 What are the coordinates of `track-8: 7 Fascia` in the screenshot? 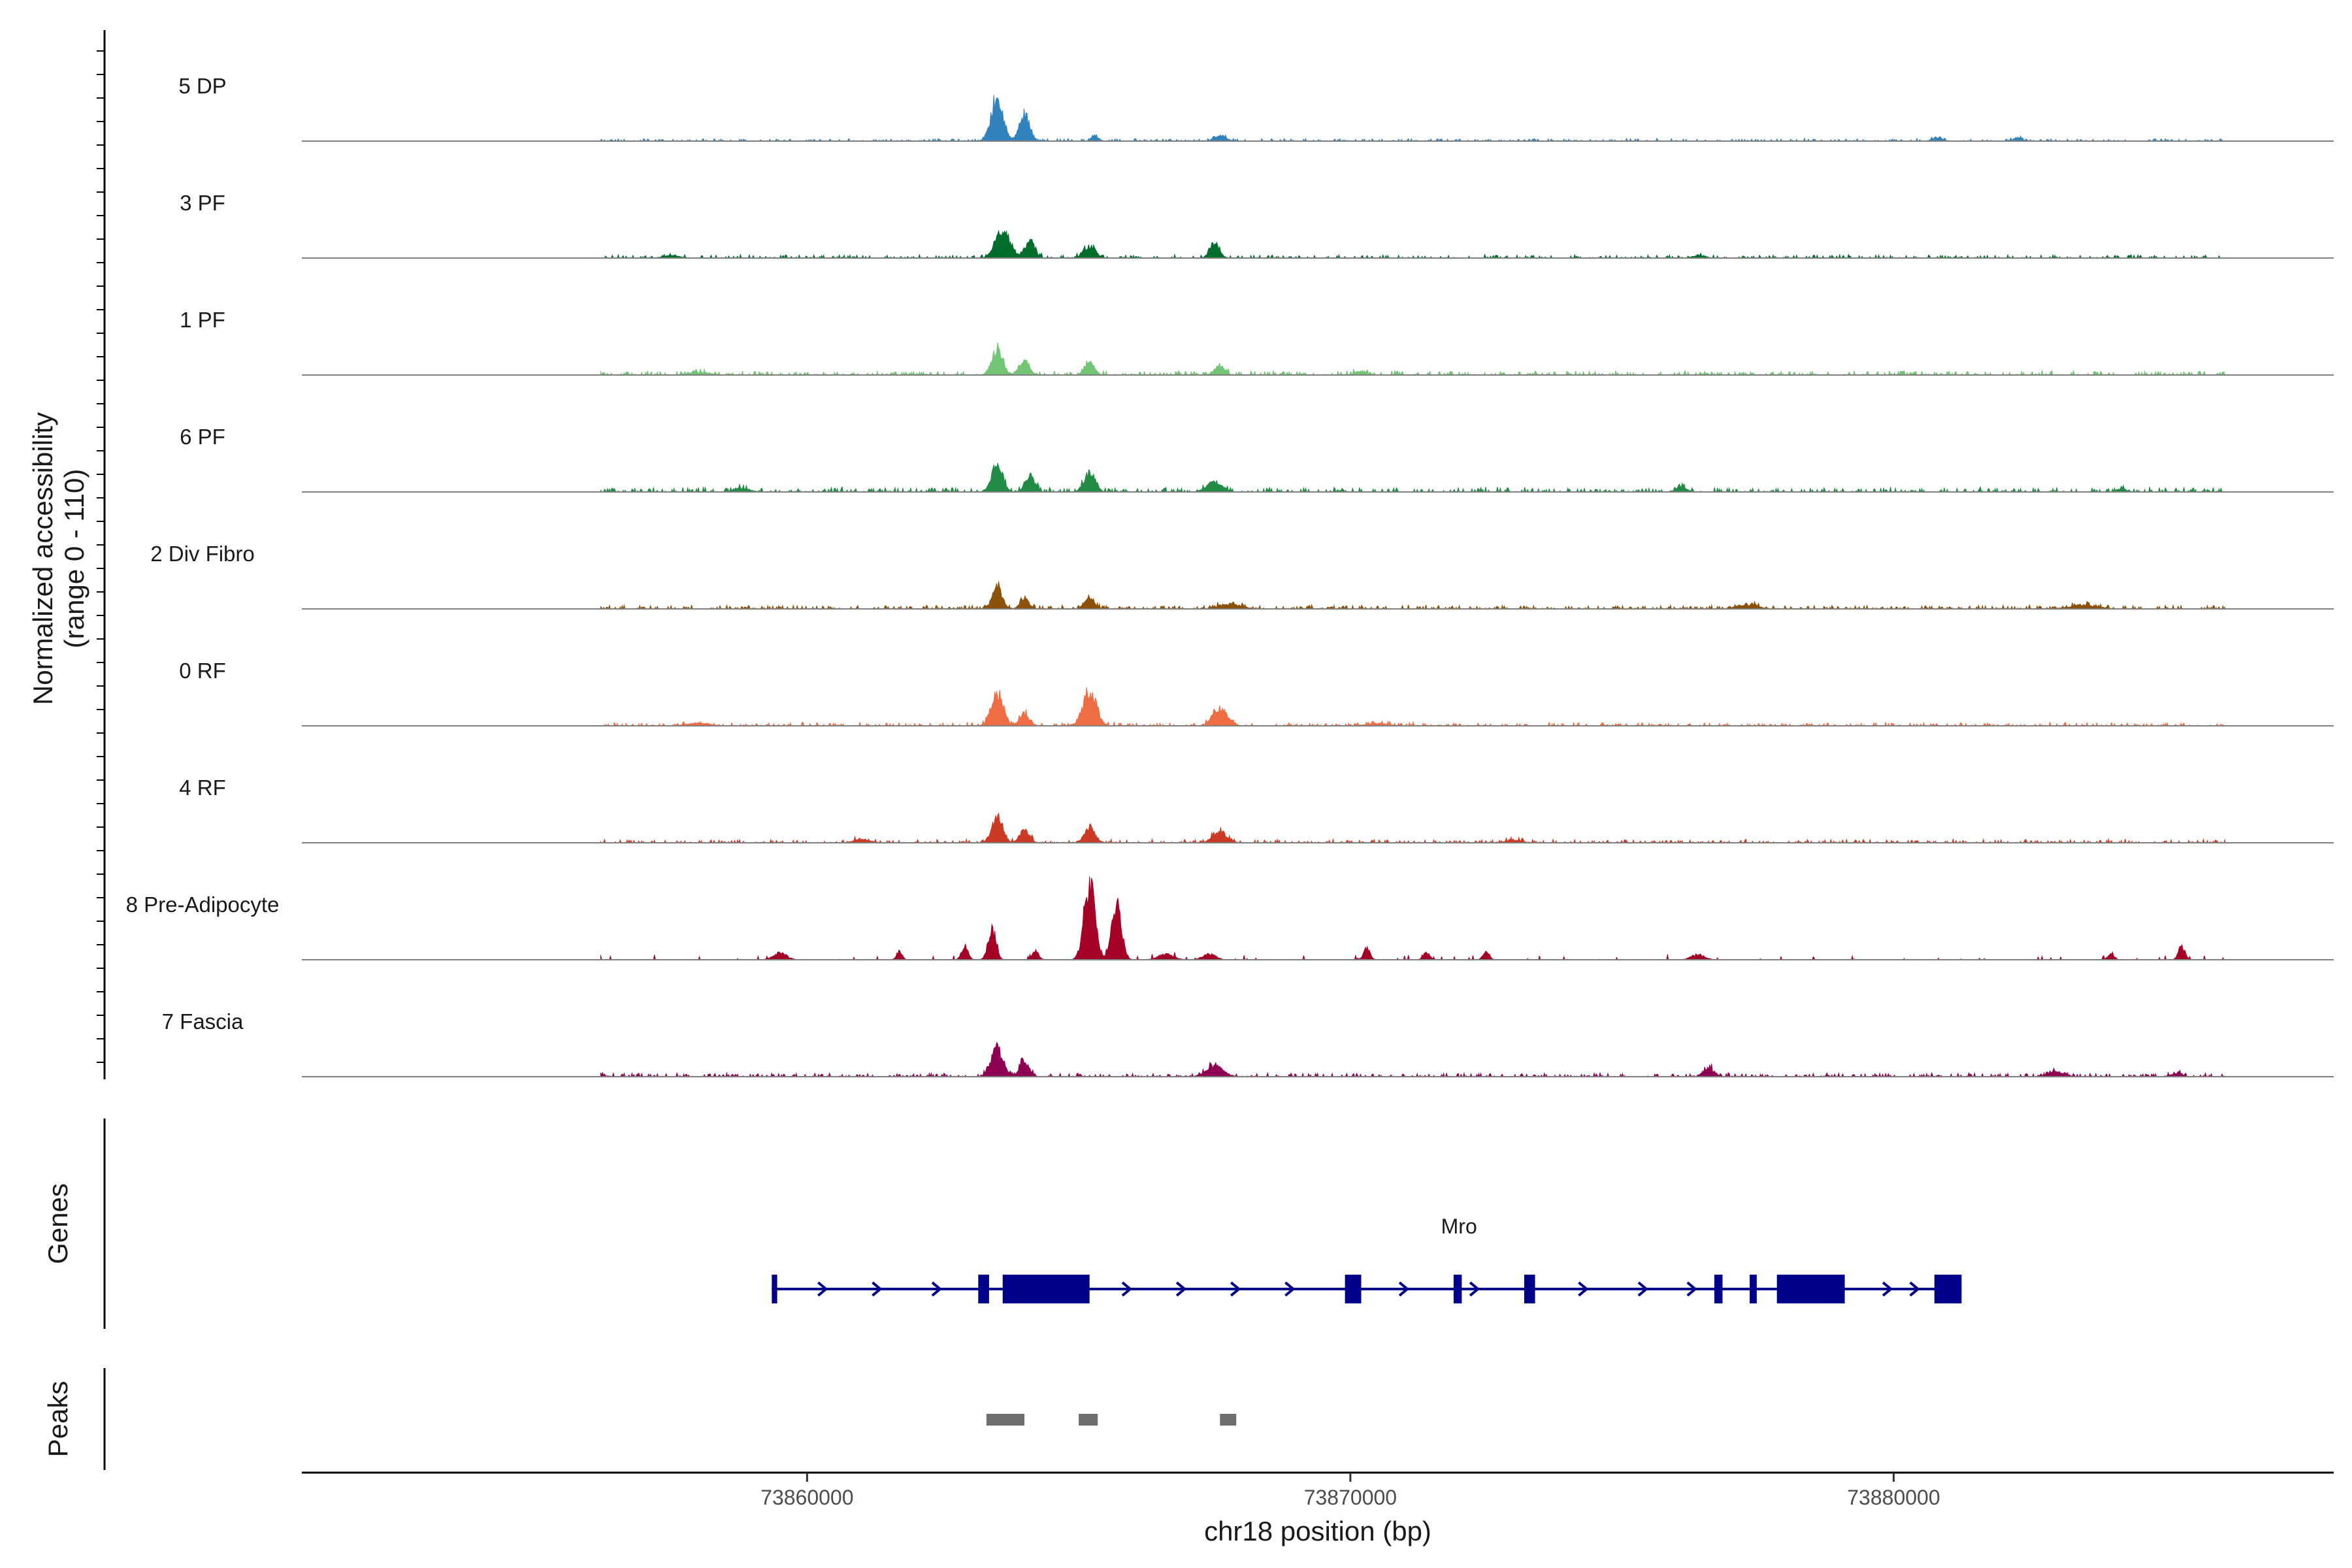 It's located at (1248, 1043).